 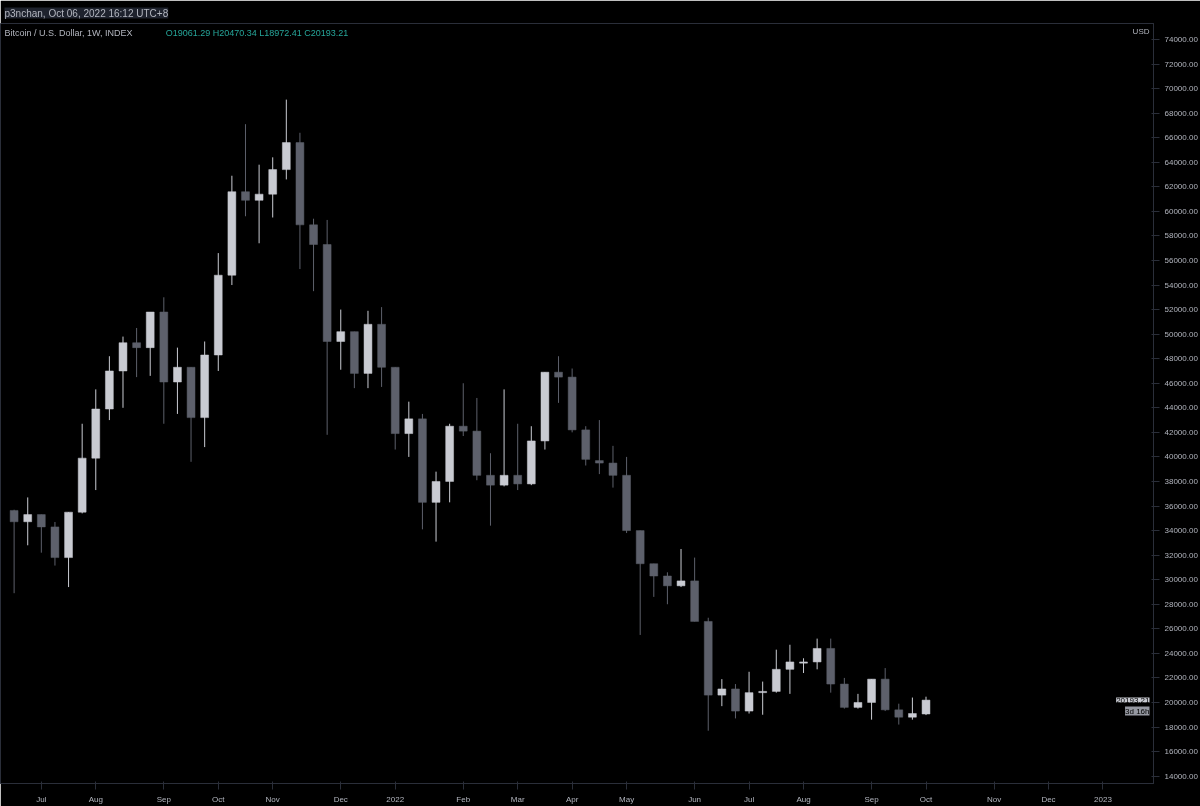 What do you see at coordinates (257, 32) in the screenshot?
I see `annotation: O19061.29 H20470.34 L18972.41 C20193.21` at bounding box center [257, 32].